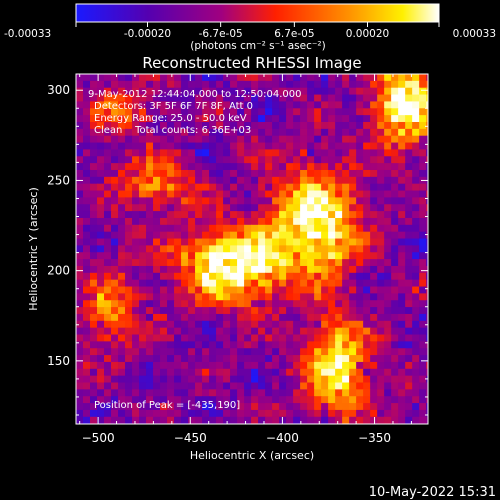 This screenshot has width=500, height=500. What do you see at coordinates (147, 34) in the screenshot?
I see `colorbar-tick-label: -0.00020` at bounding box center [147, 34].